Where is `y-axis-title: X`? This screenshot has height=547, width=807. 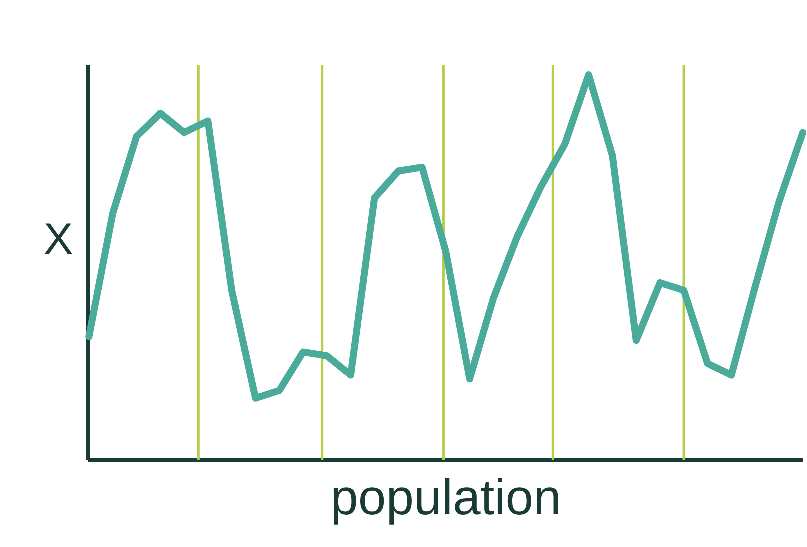 y-axis-title: X is located at coordinates (59, 239).